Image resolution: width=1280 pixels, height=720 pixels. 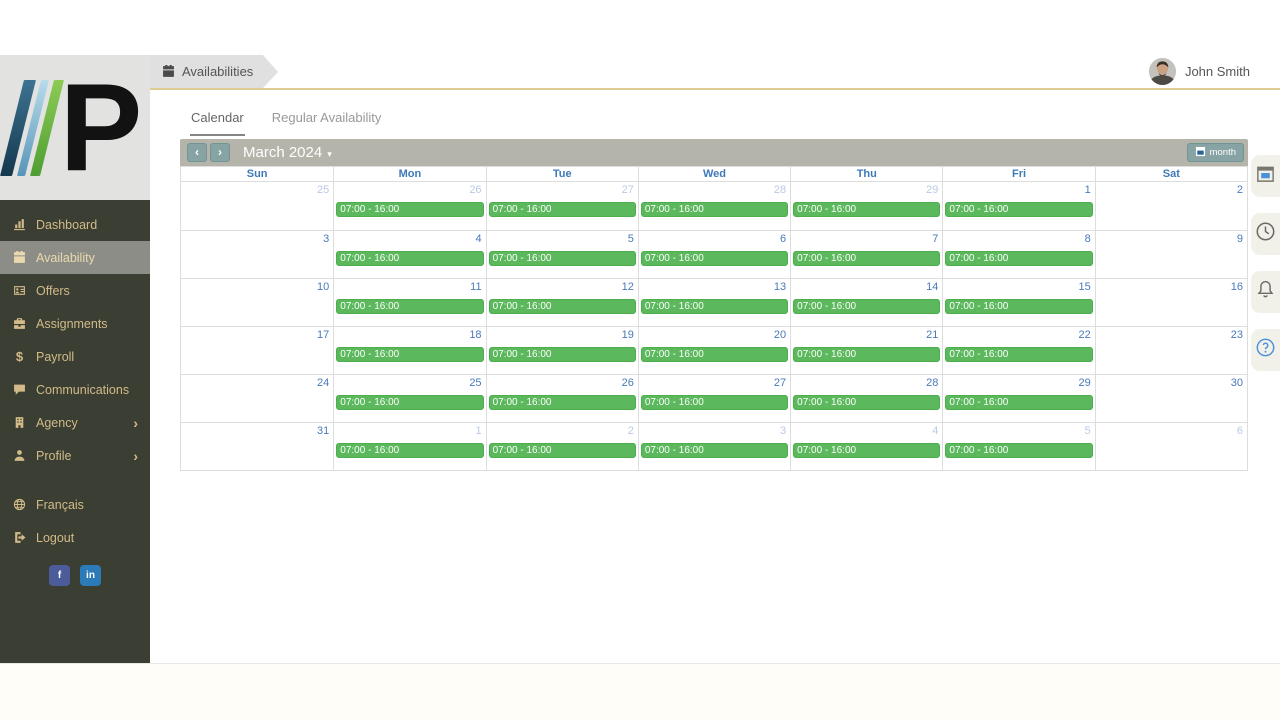 I want to click on day-cell: 15 07:00 - 16:00, so click(x=1018, y=302).